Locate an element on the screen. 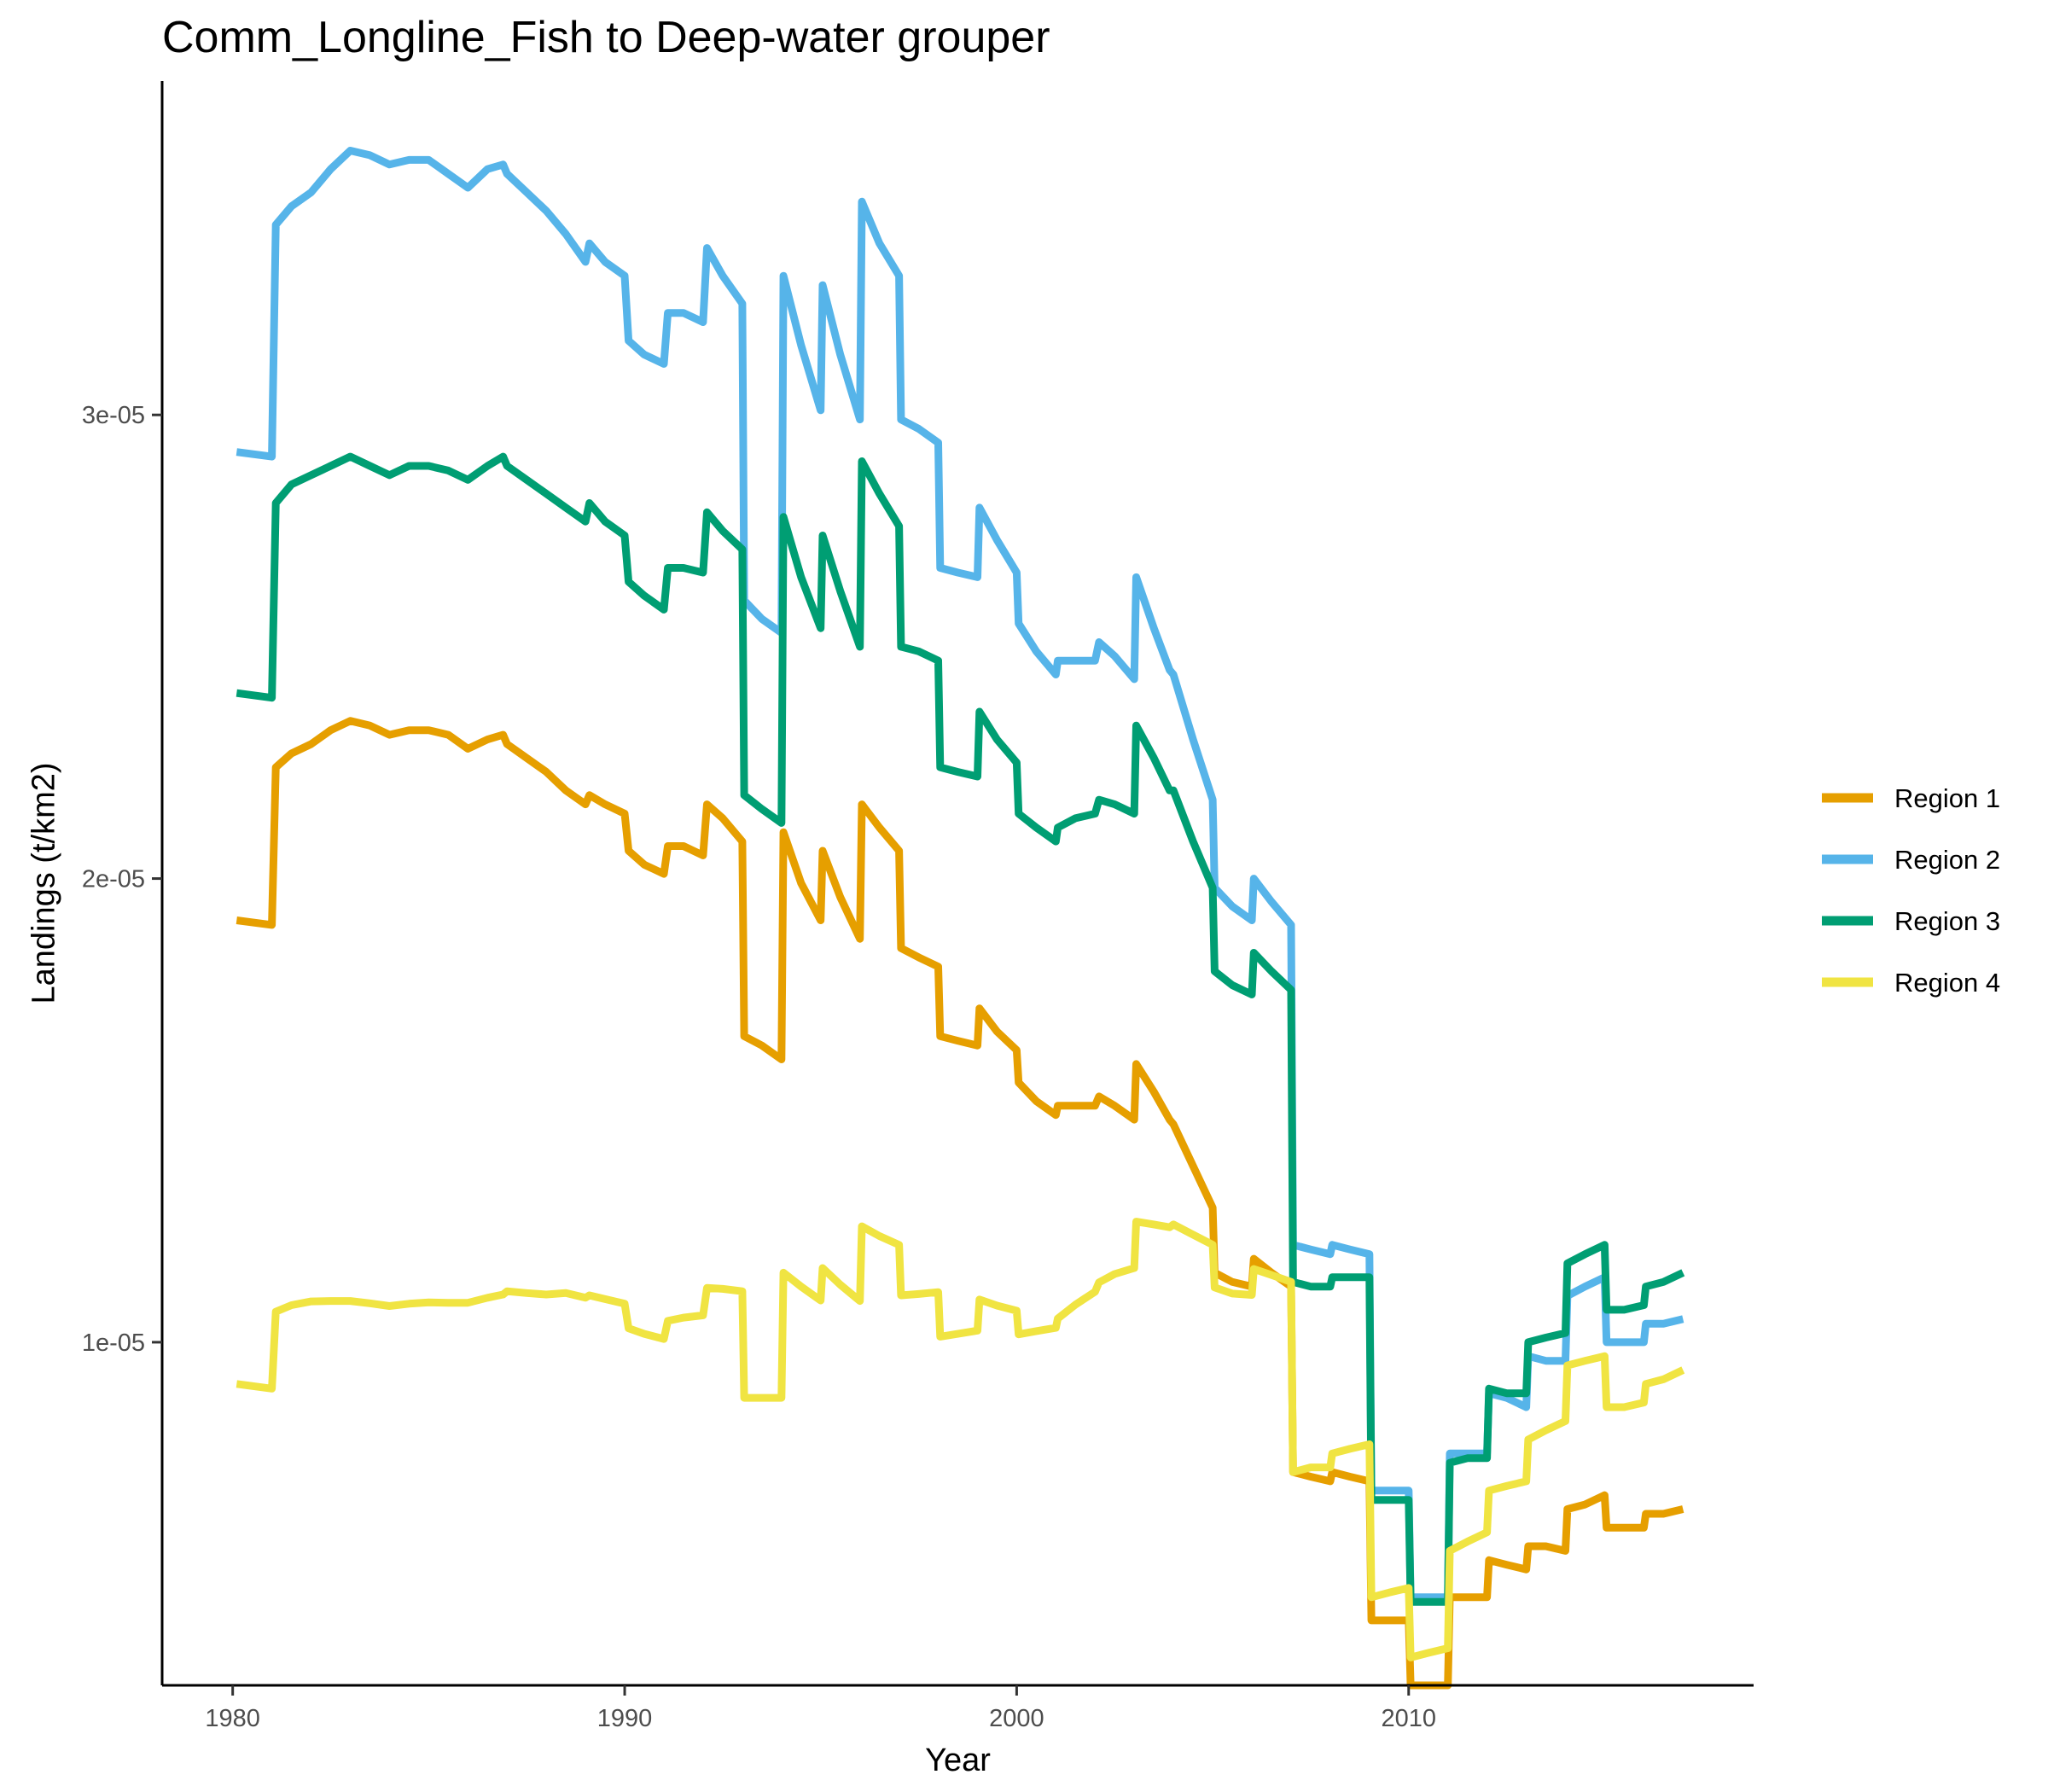 The height and width of the screenshot is (1792, 2048). x-tick-label: 1980 is located at coordinates (233, 1718).